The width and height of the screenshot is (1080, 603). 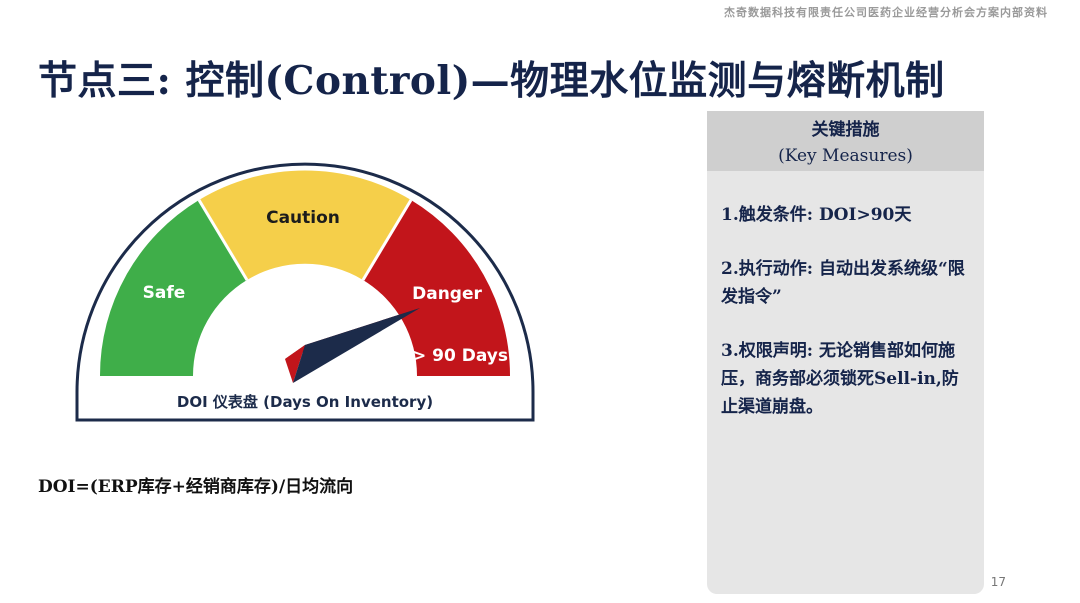 I want to click on zone-label-danger: Danger, so click(x=447, y=294).